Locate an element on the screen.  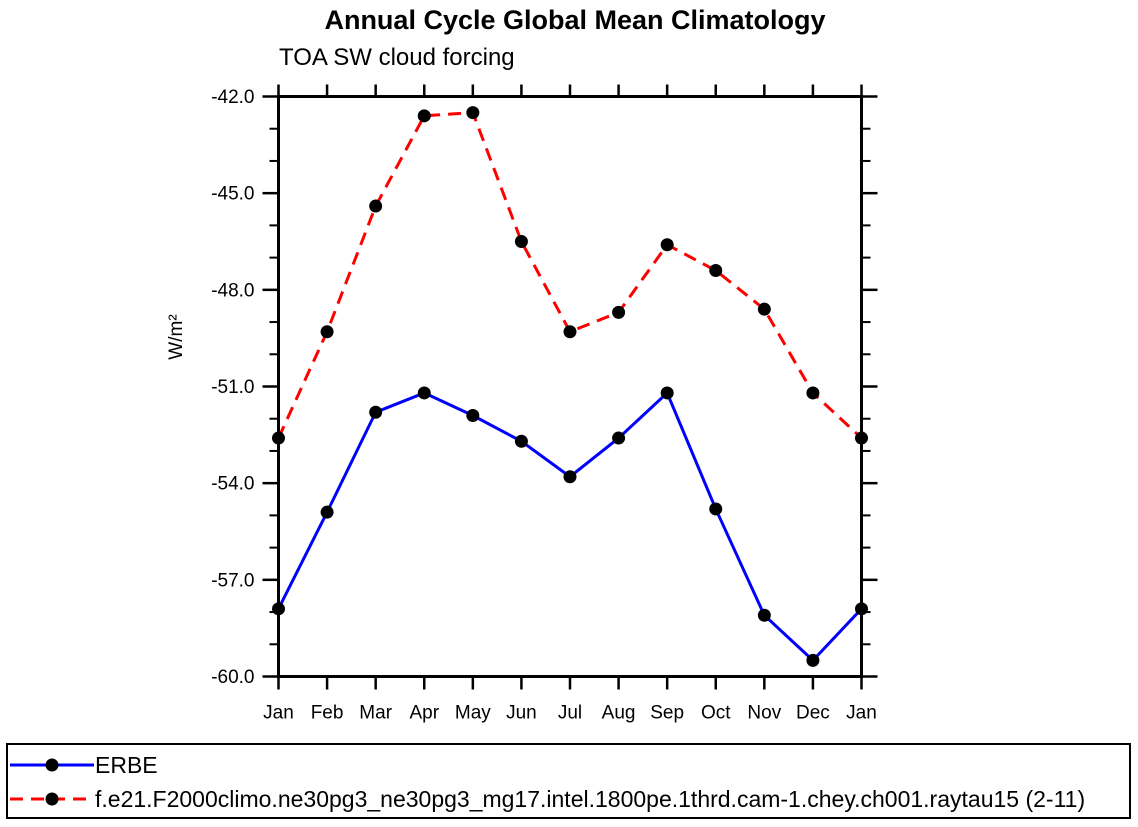
legend-item: ERBE is located at coordinates (84, 765).